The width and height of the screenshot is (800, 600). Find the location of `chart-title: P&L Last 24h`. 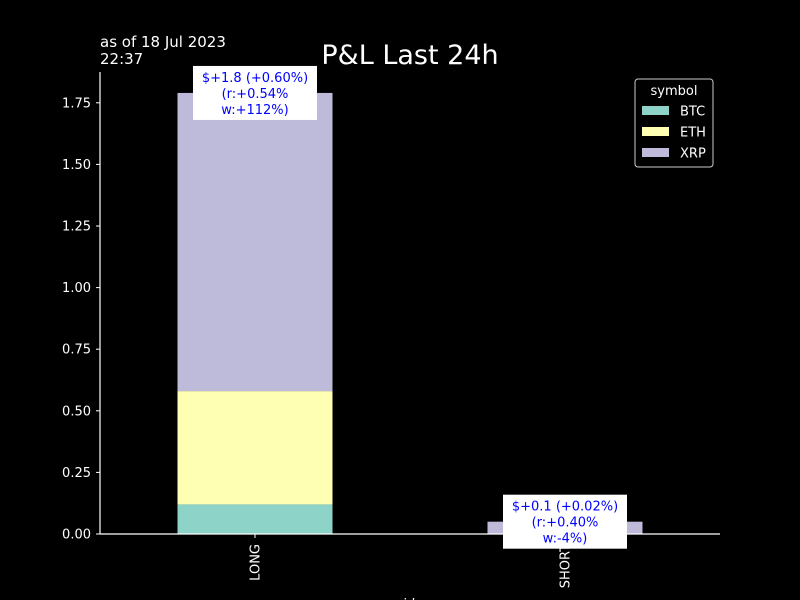

chart-title: P&L Last 24h is located at coordinates (409, 55).